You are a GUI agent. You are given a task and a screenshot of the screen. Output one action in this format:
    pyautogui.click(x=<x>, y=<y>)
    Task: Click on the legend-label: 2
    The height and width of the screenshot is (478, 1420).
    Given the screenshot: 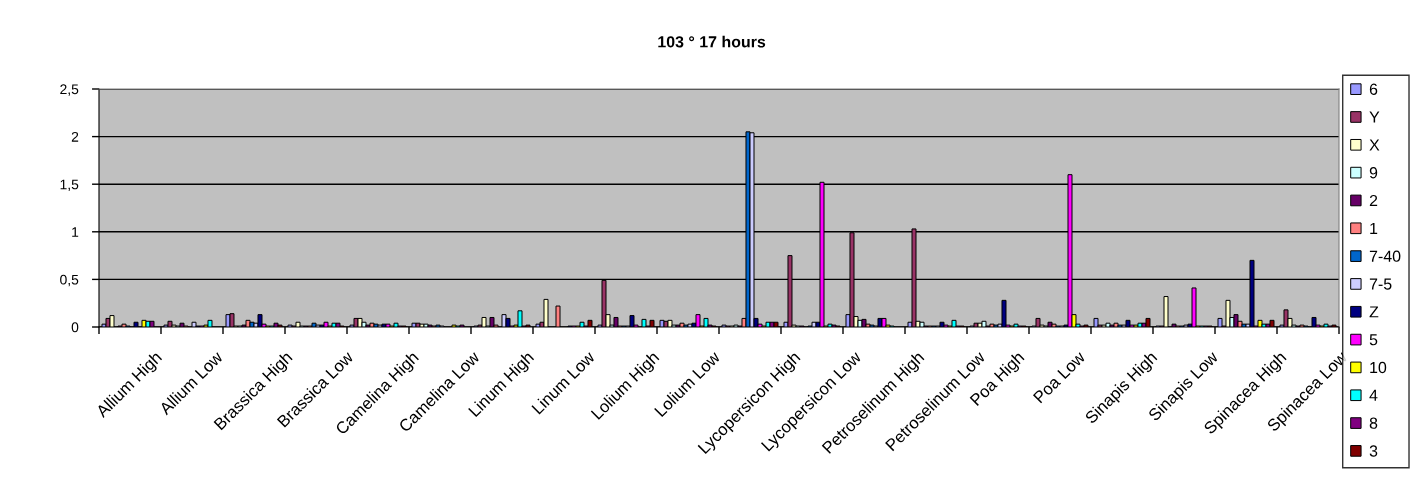 What is the action you would take?
    pyautogui.click(x=1373, y=200)
    